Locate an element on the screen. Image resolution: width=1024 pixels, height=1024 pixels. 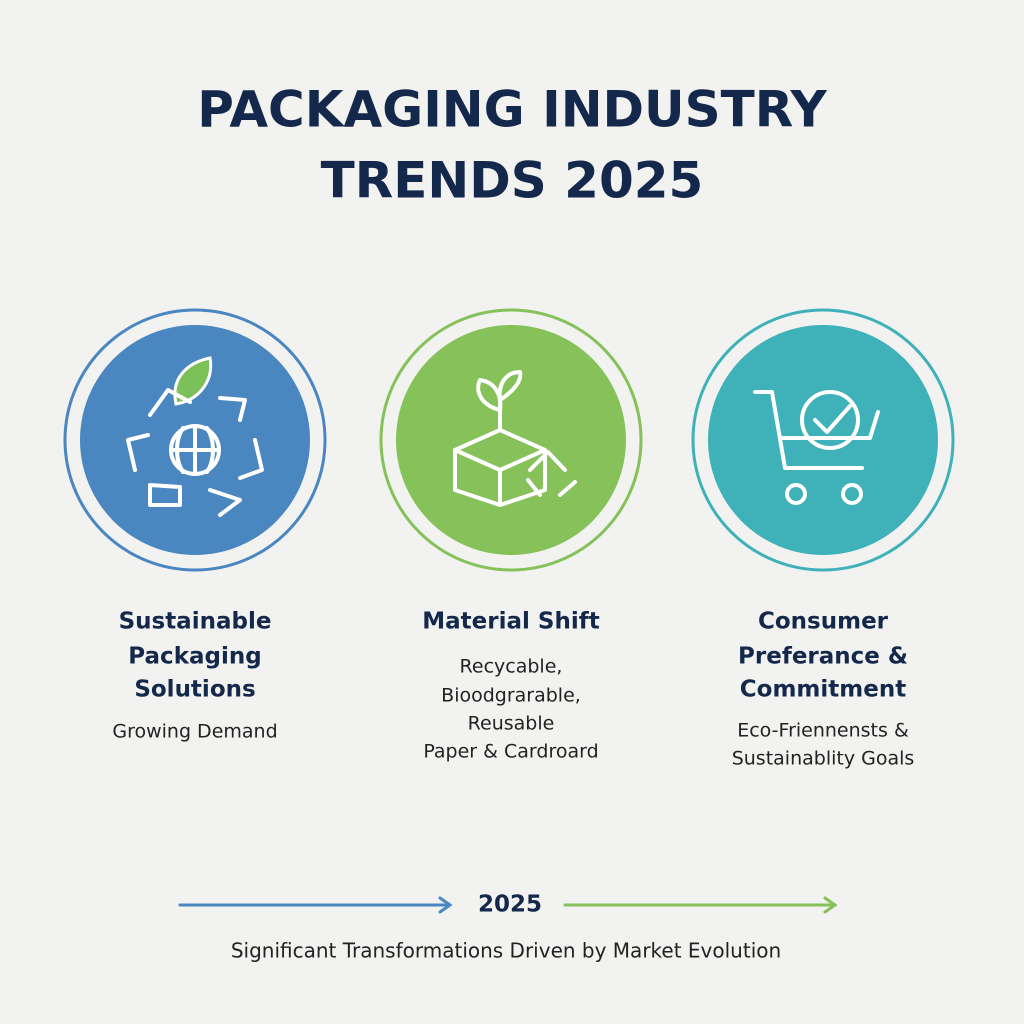
item-title: Material Shift is located at coordinates (510, 622).